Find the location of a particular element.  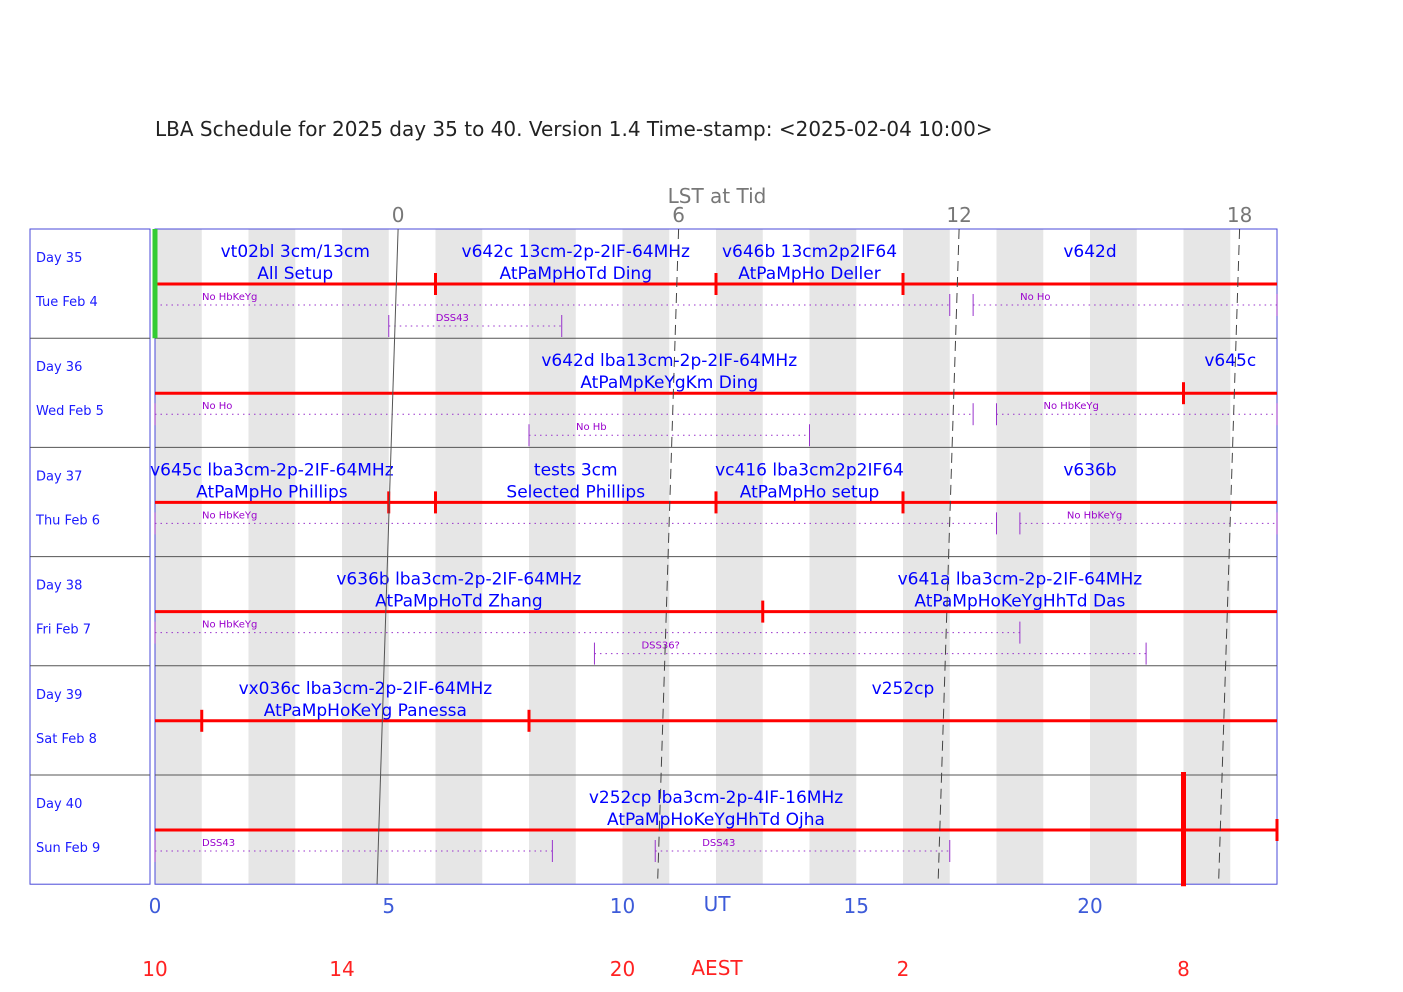

day-date-label: Wed Feb 5 is located at coordinates (70, 411).